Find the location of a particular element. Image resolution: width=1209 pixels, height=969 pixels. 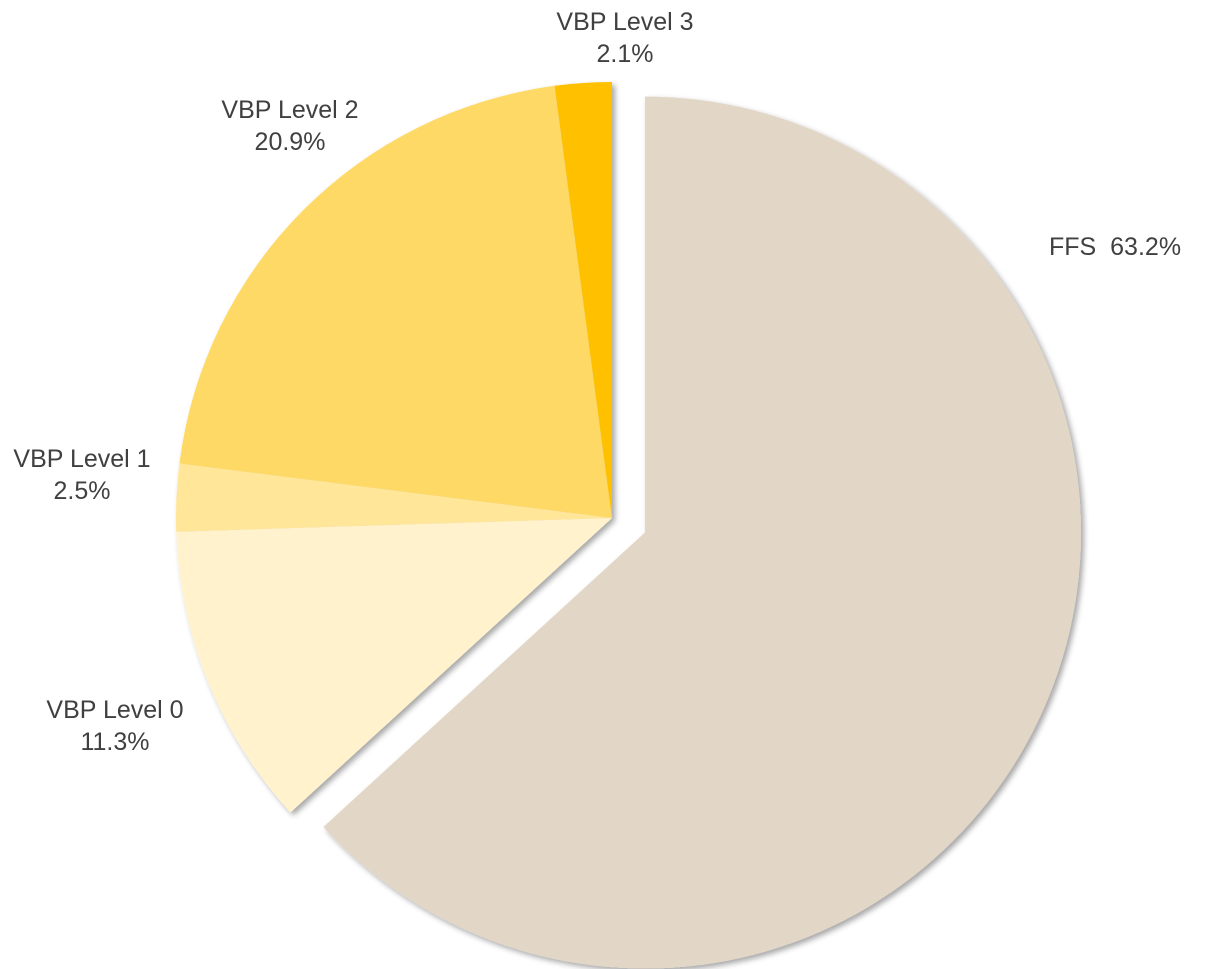

slice-label-name: FFS is located at coordinates (1072, 247).